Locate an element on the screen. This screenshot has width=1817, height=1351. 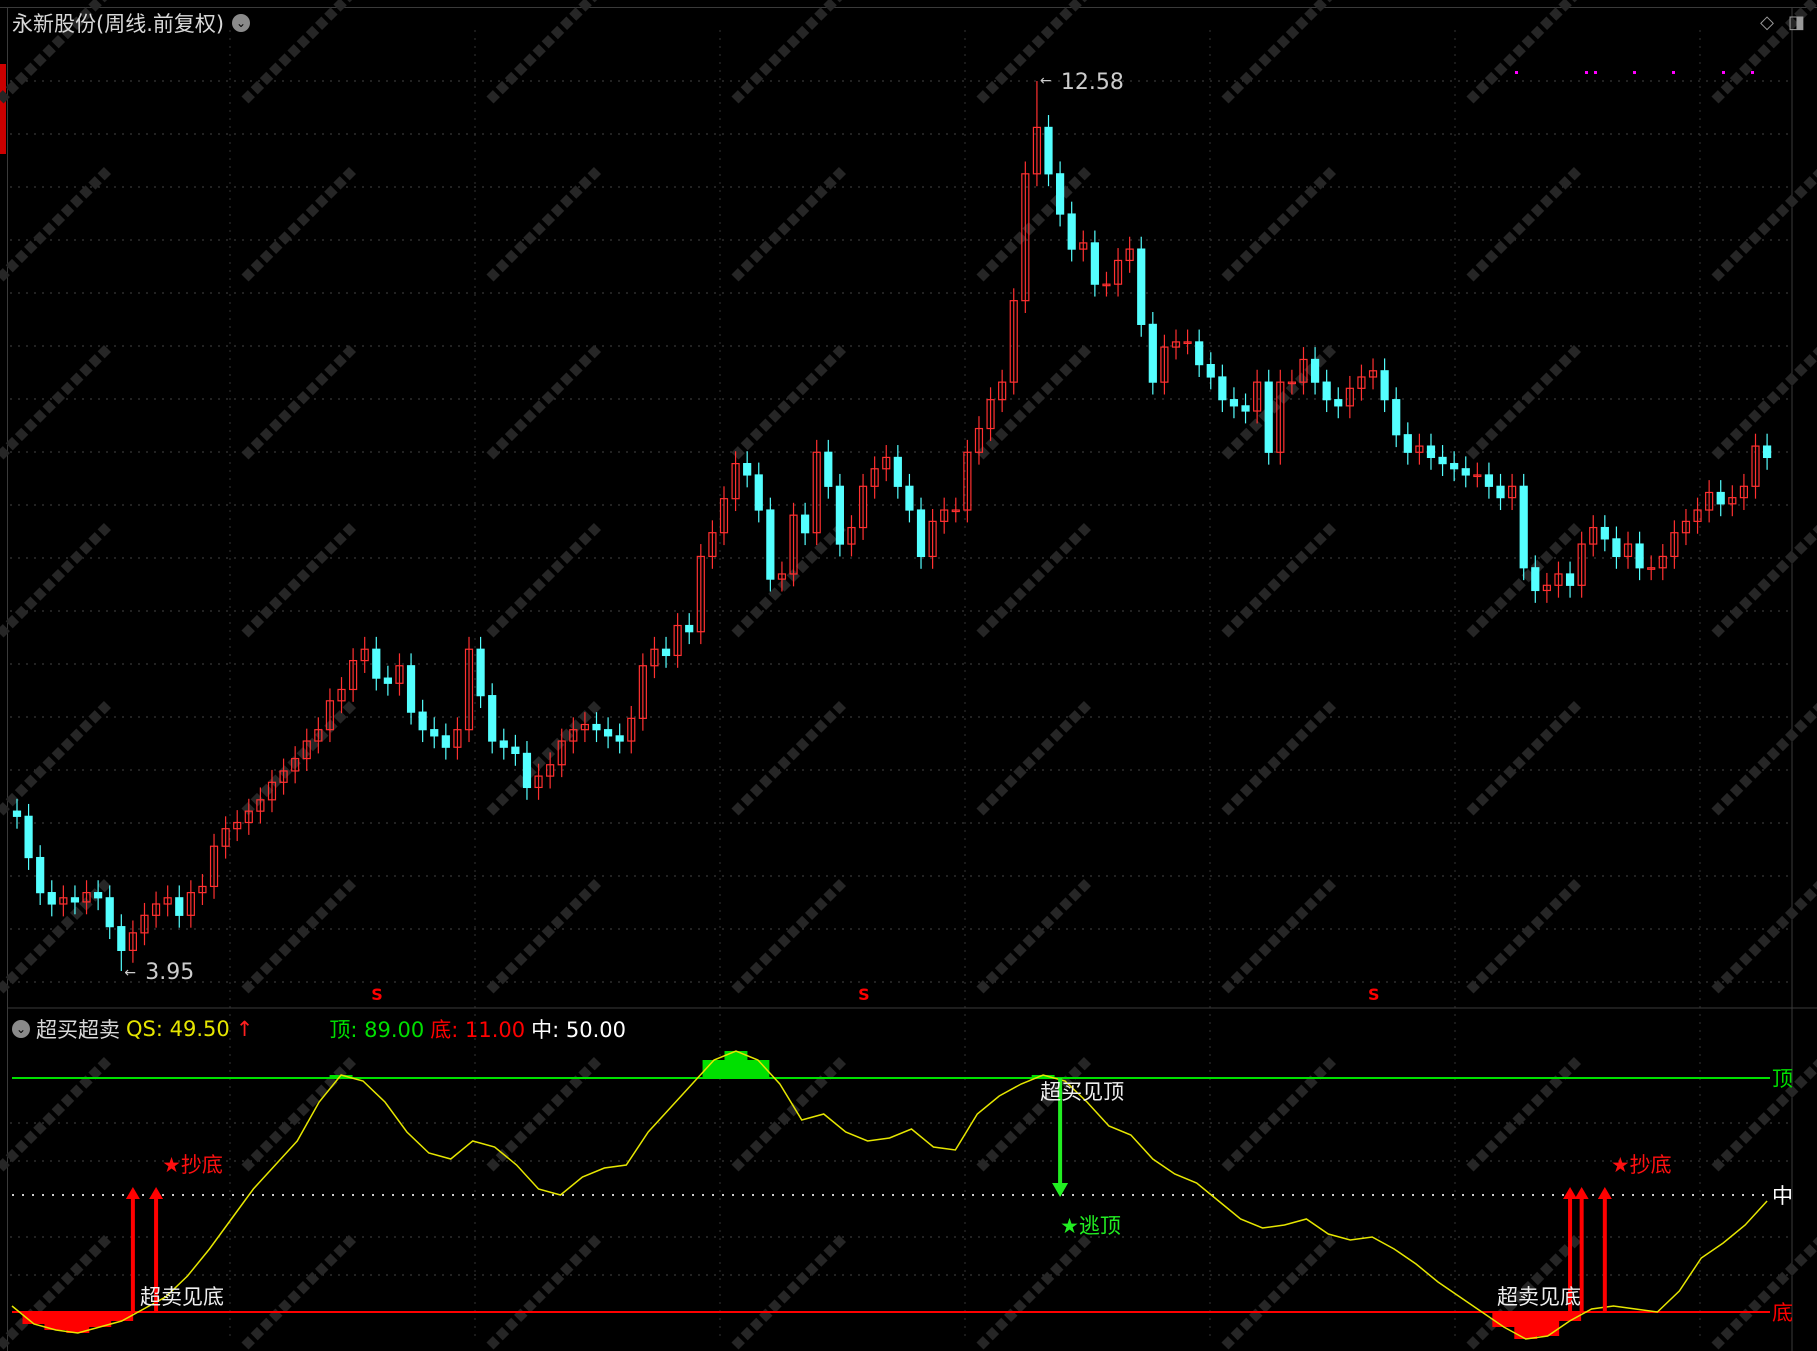
top-toolbar-strip is located at coordinates (908, 4).